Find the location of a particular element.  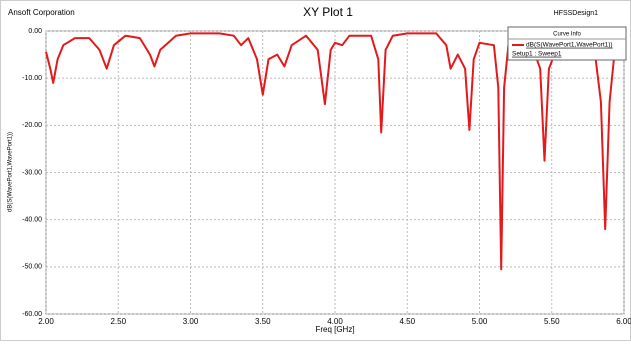

x-tick-label: 2.00 is located at coordinates (46, 321).